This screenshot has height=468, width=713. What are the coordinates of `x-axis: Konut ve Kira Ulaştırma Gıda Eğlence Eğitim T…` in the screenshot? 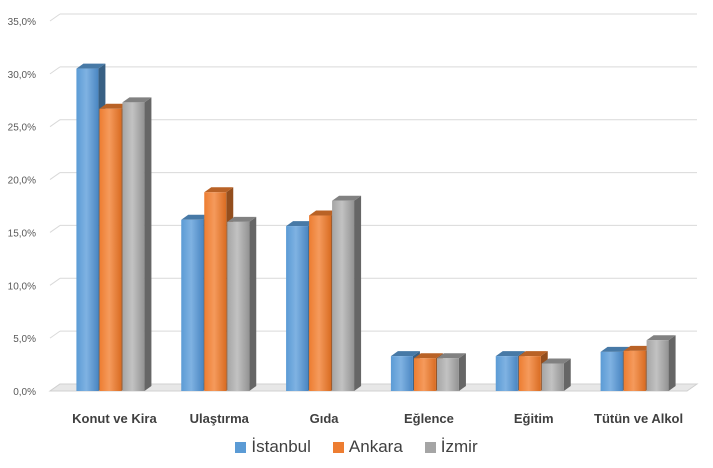 It's located at (377, 418).